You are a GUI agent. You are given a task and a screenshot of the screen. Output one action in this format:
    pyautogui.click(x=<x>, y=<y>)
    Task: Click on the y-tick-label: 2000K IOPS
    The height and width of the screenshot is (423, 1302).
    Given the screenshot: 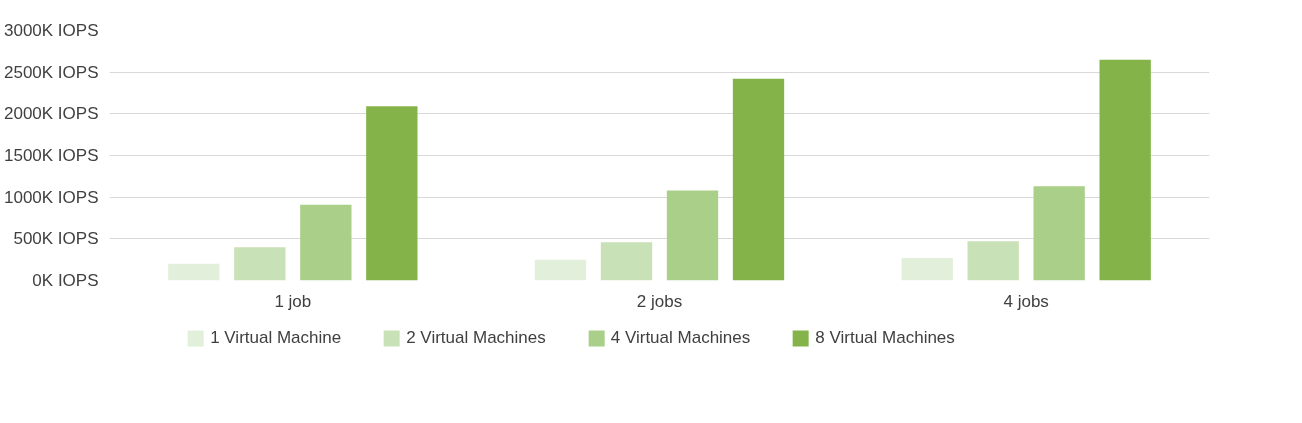 What is the action you would take?
    pyautogui.click(x=51, y=114)
    